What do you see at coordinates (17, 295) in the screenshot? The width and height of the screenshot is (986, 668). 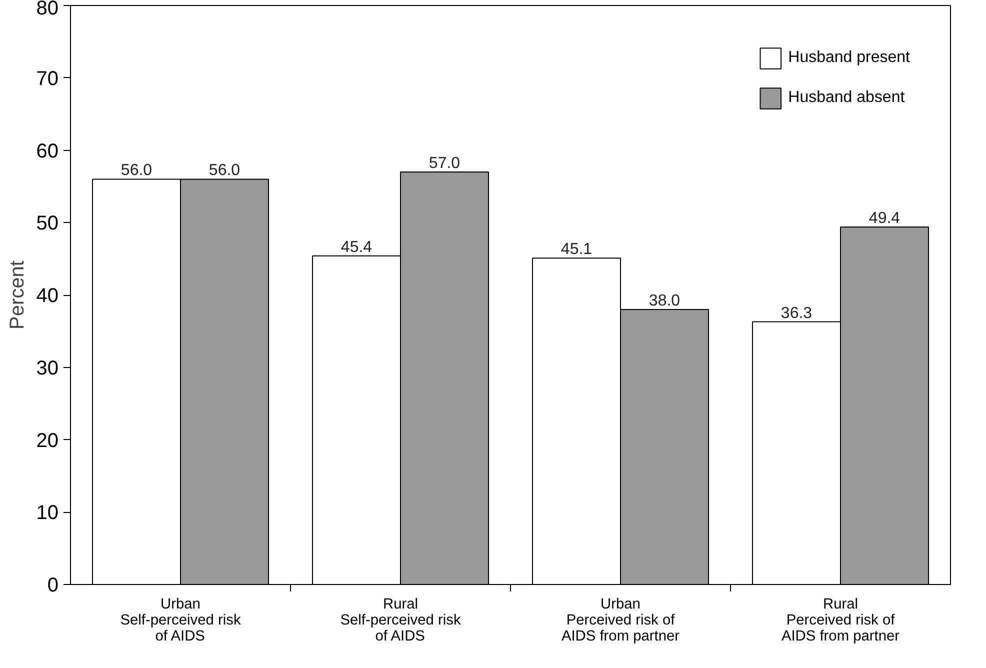 I see `y-axis-title: Percent` at bounding box center [17, 295].